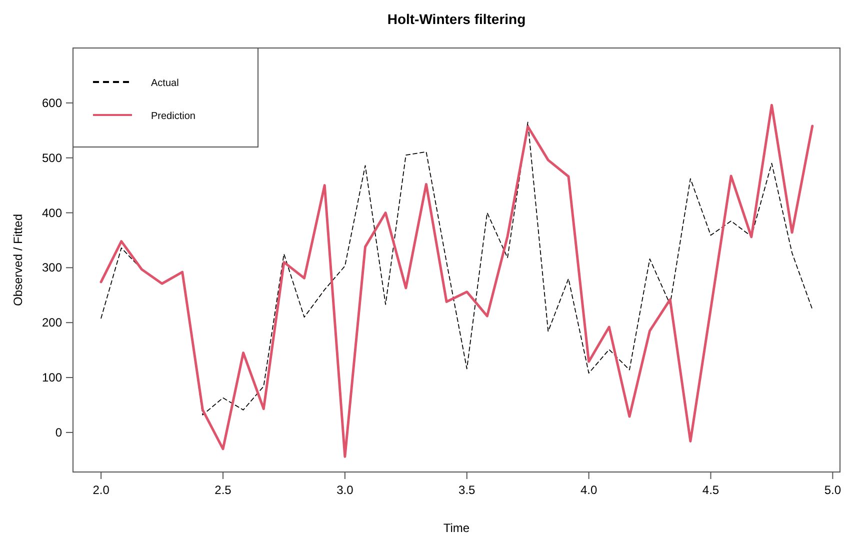 The image size is (846, 536). What do you see at coordinates (52, 377) in the screenshot?
I see `y-tick-label: 100` at bounding box center [52, 377].